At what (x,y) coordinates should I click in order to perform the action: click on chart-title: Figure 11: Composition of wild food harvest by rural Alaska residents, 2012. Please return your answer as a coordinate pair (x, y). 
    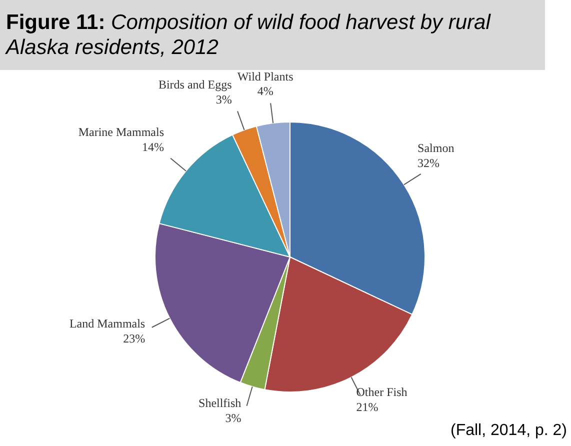
    Looking at the image, I should click on (248, 35).